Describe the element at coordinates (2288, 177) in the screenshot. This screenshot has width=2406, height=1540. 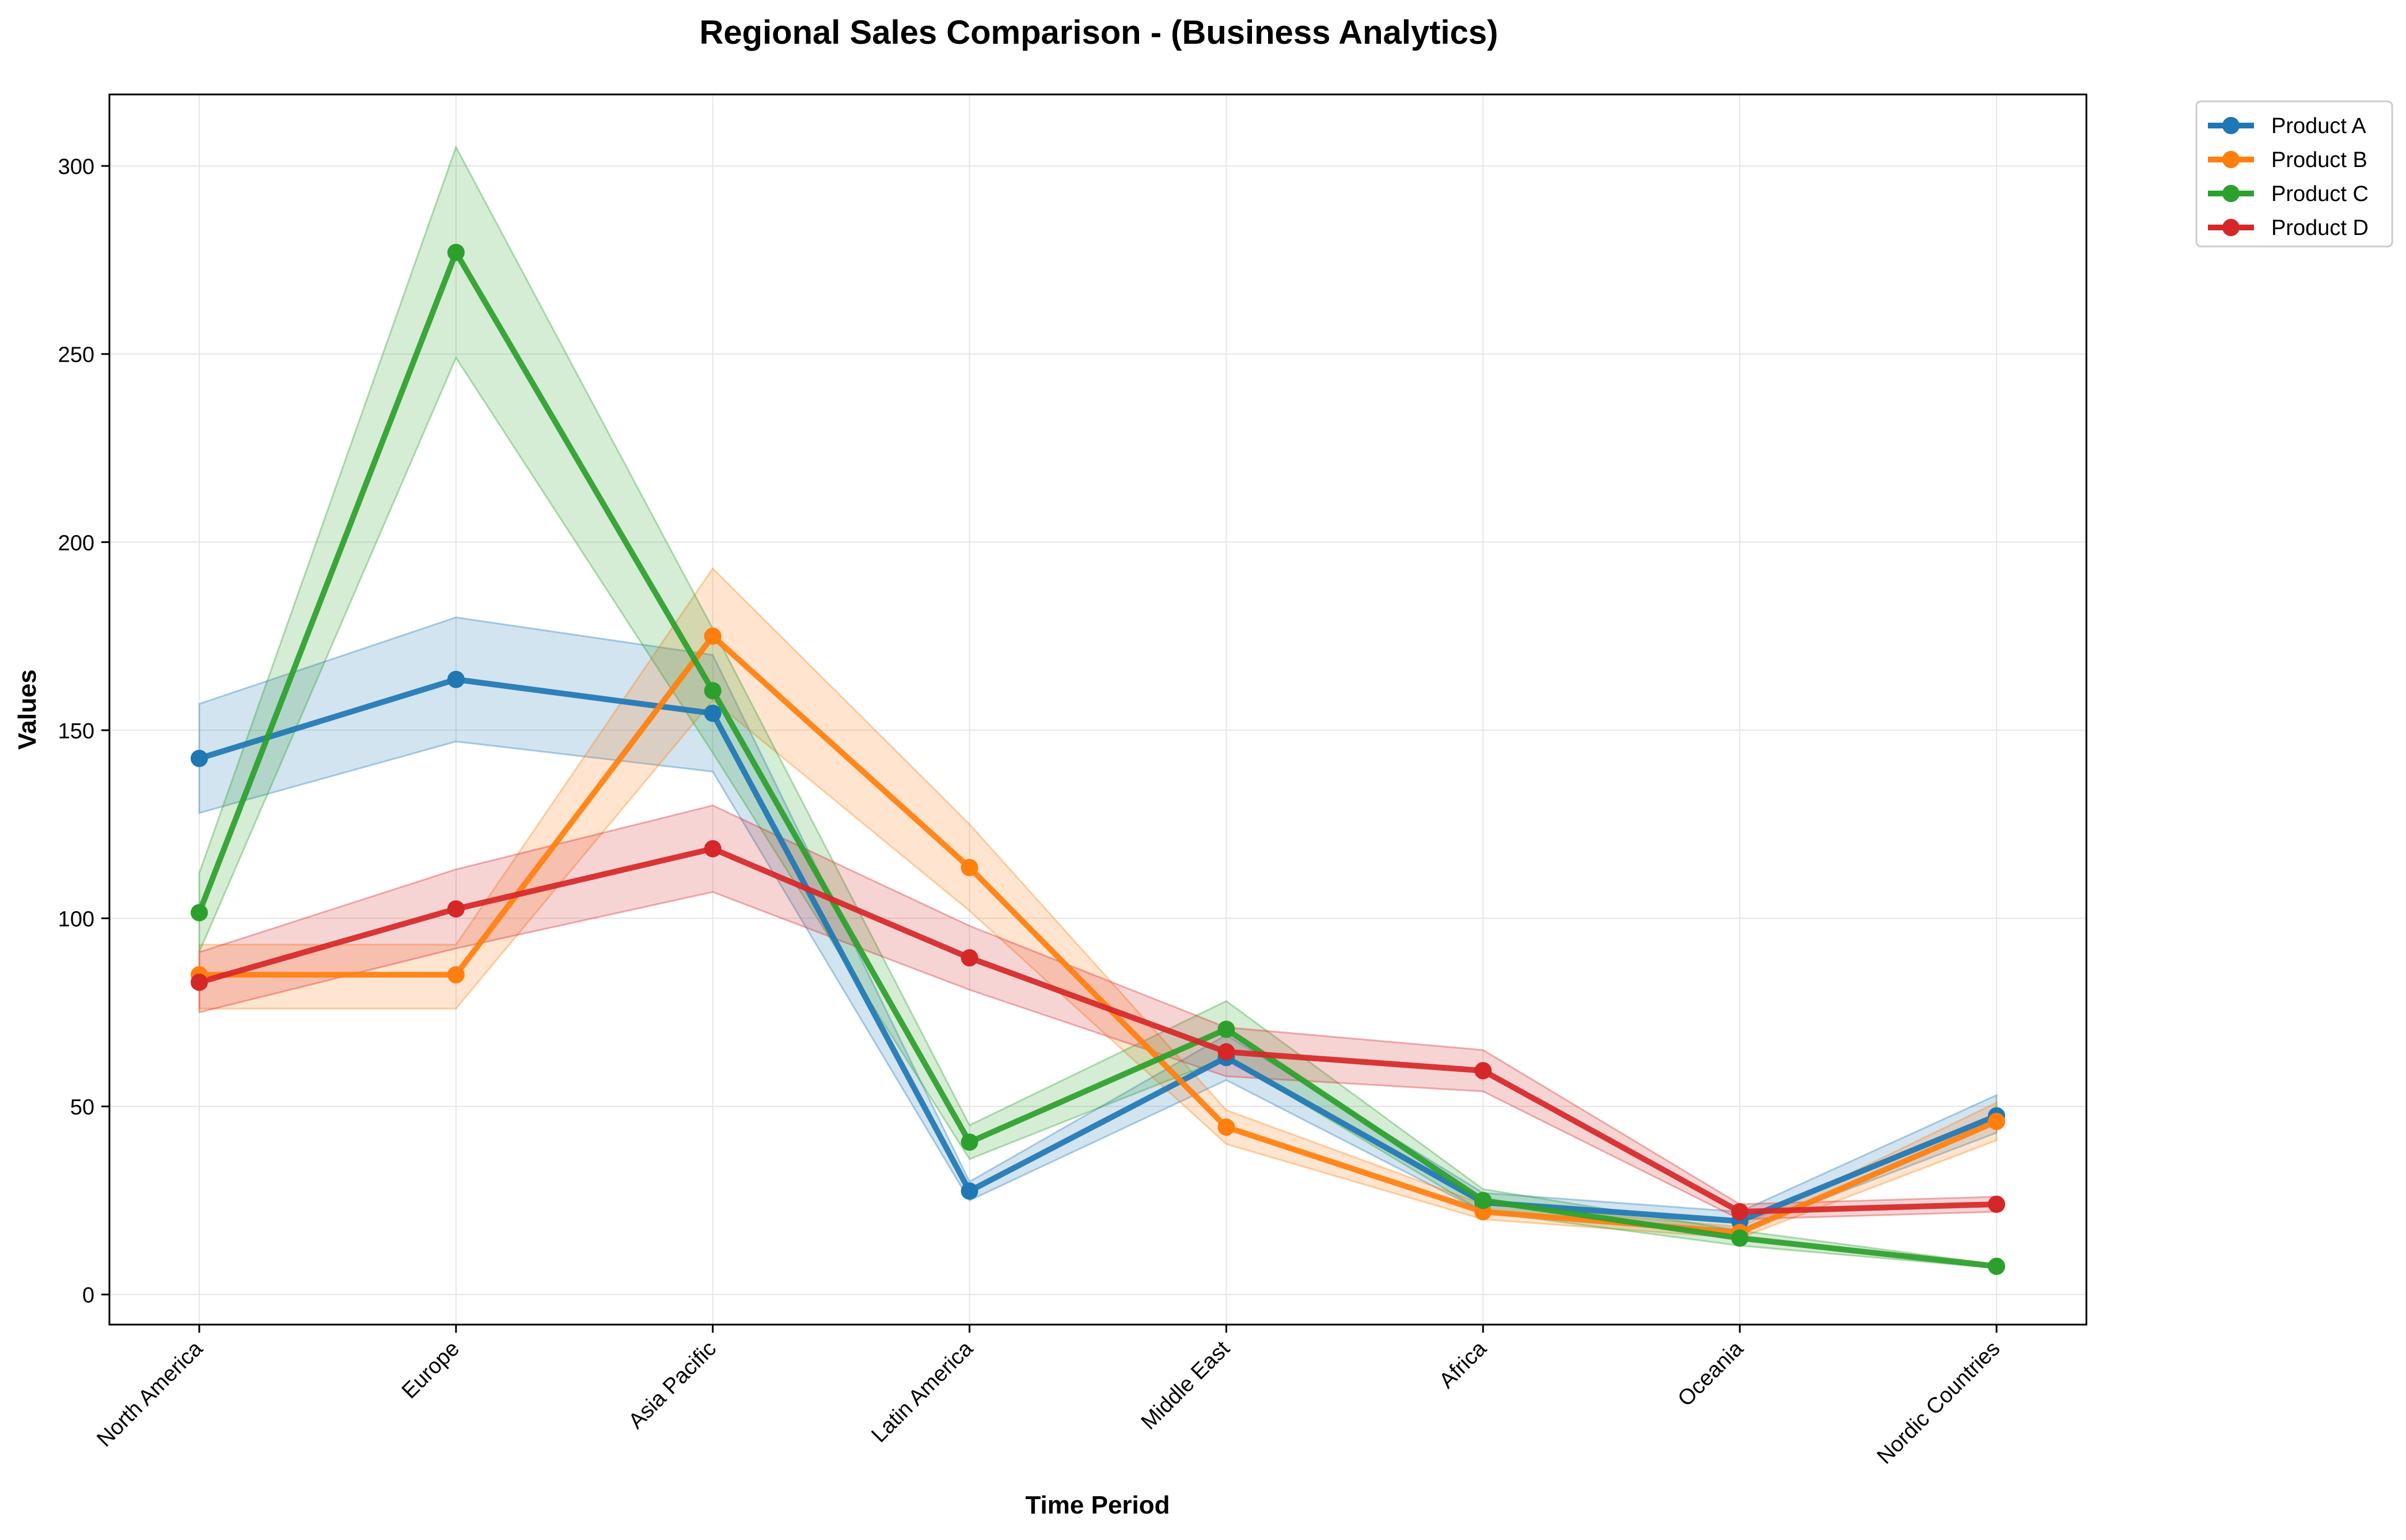
I see `legend-items: Product A Product B Product C Product D` at that location.